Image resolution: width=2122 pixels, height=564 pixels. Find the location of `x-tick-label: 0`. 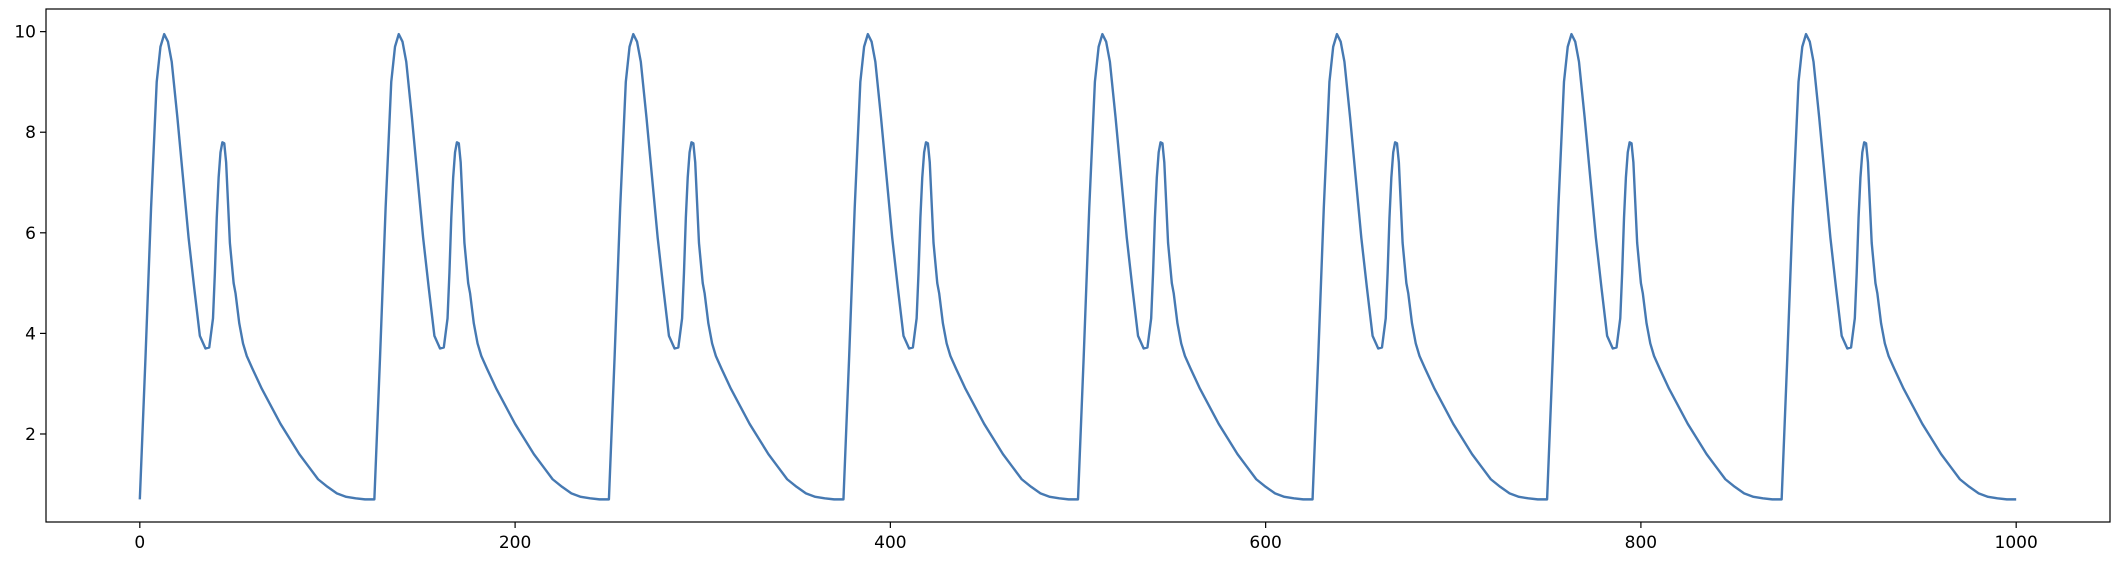

x-tick-label: 0 is located at coordinates (139, 543).